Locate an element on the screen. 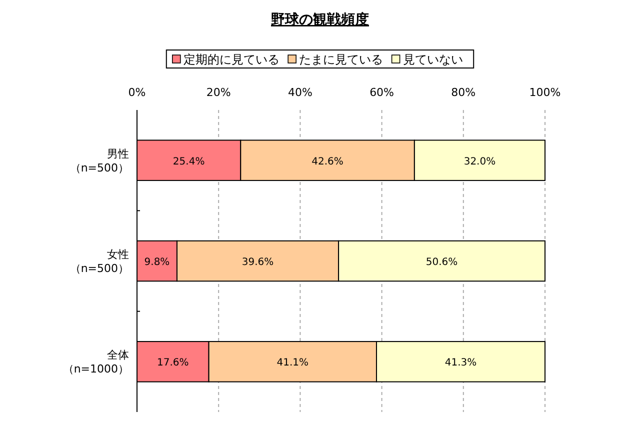  x-tick-label: 40% is located at coordinates (300, 92).